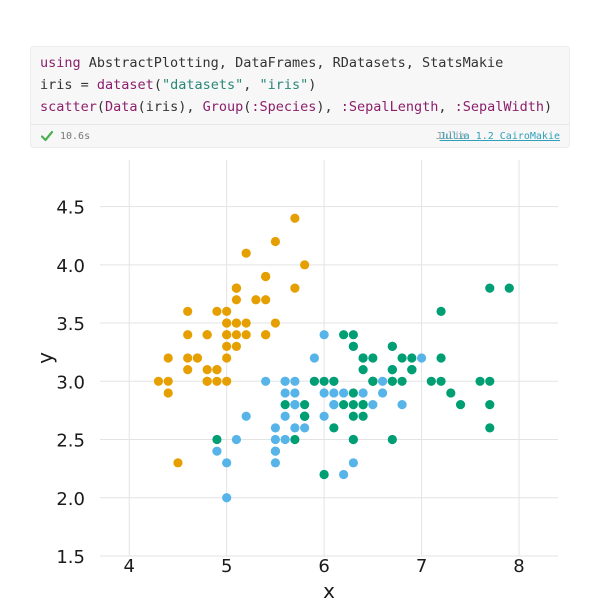 This screenshot has height=600, width=600. I want to click on code-token: :SepalWidth, so click(499, 107).